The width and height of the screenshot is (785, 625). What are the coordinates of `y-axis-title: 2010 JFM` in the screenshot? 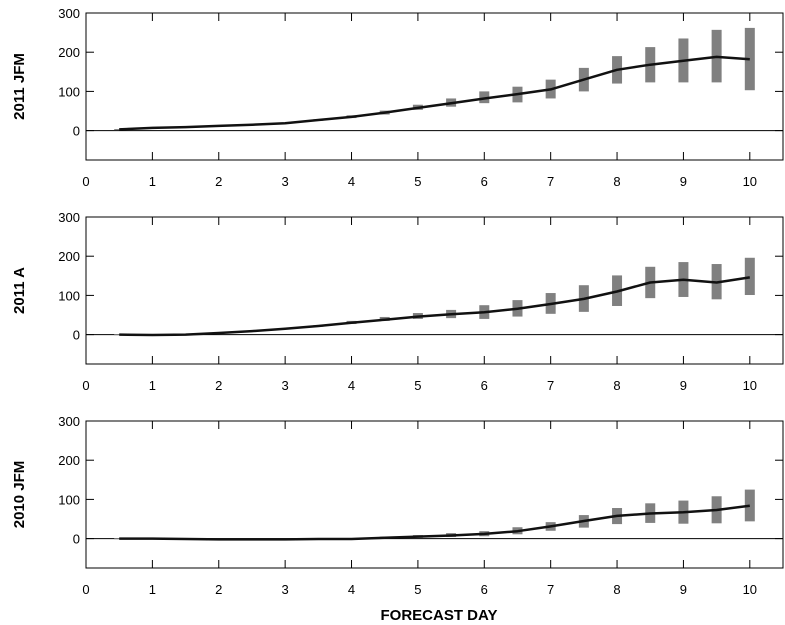 It's located at (19, 495).